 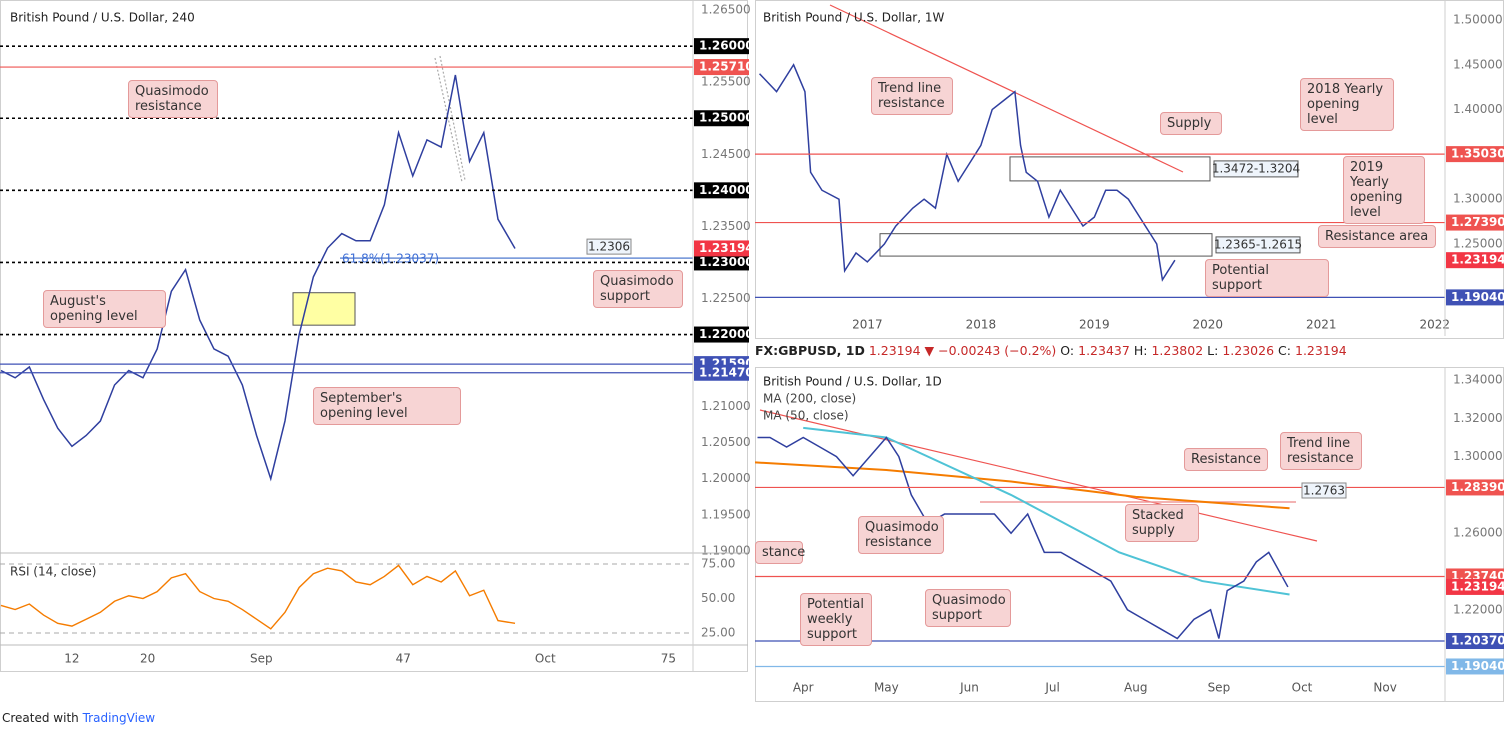 What do you see at coordinates (886, 688) in the screenshot?
I see `x-tick-label: May` at bounding box center [886, 688].